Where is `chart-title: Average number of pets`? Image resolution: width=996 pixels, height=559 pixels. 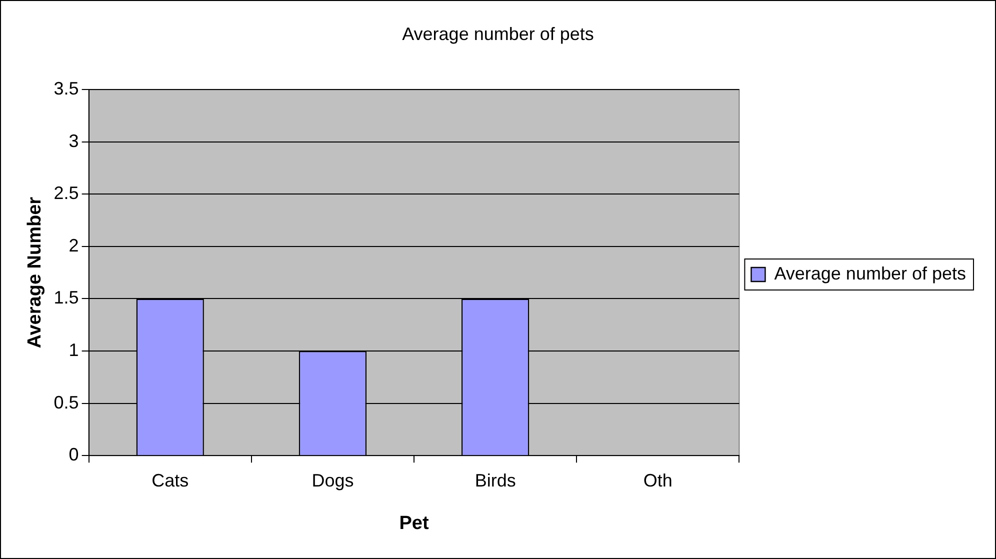
chart-title: Average number of pets is located at coordinates (498, 34).